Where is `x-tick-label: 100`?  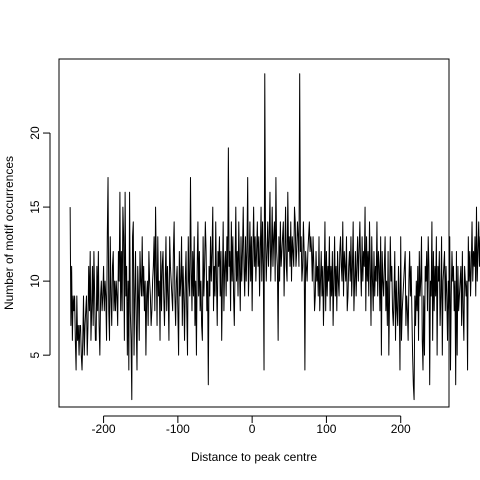 x-tick-label: 100 is located at coordinates (326, 429).